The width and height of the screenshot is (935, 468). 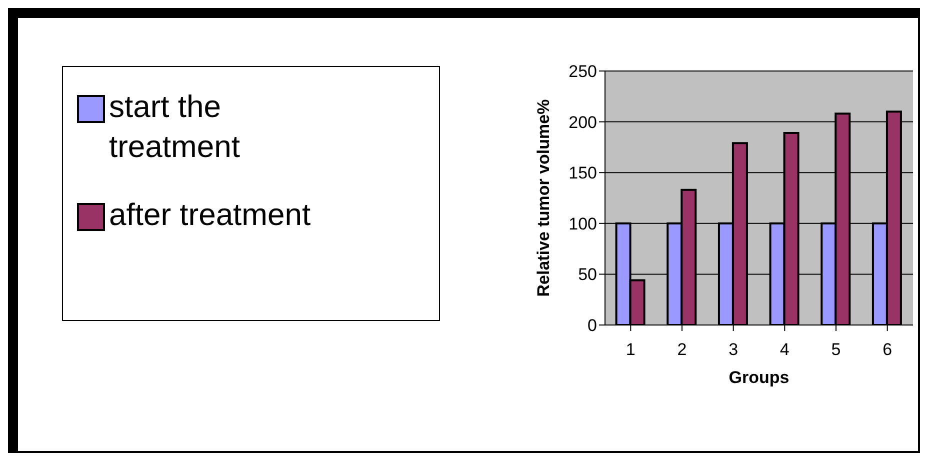 What do you see at coordinates (682, 350) in the screenshot?
I see `x-tick-label: 2` at bounding box center [682, 350].